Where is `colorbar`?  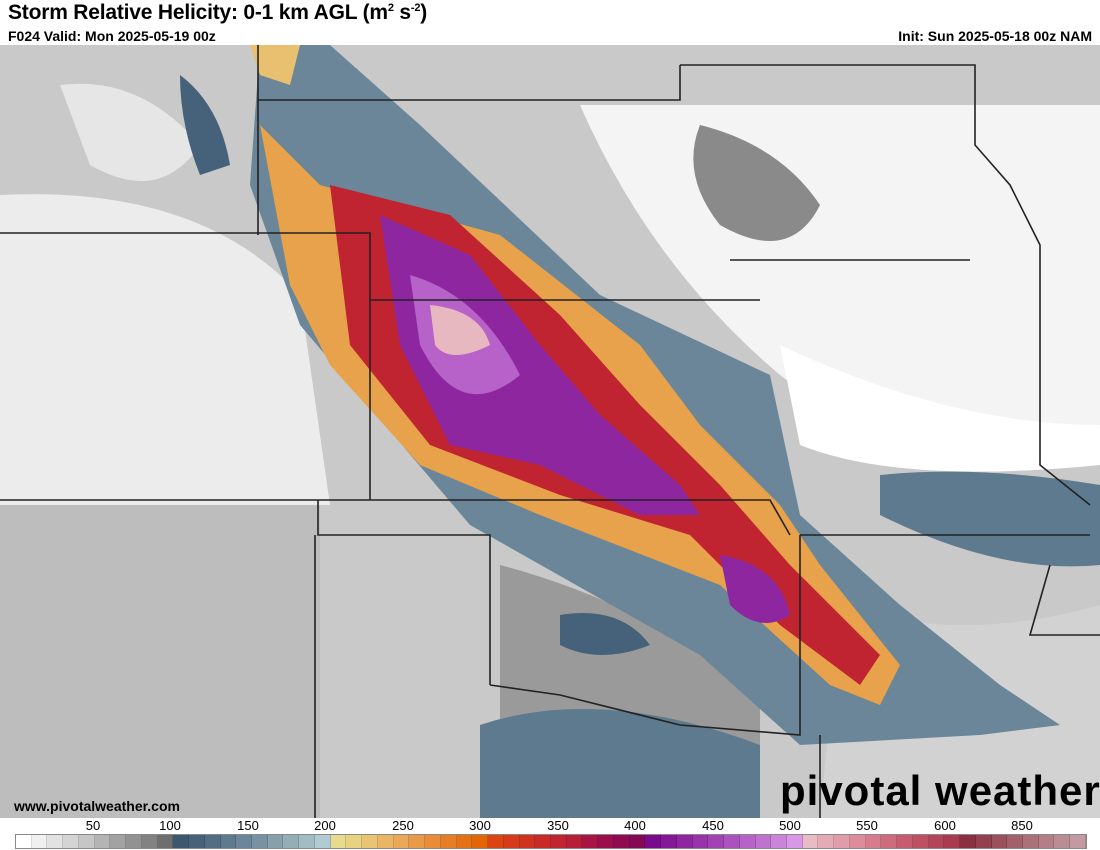
colorbar is located at coordinates (551, 841).